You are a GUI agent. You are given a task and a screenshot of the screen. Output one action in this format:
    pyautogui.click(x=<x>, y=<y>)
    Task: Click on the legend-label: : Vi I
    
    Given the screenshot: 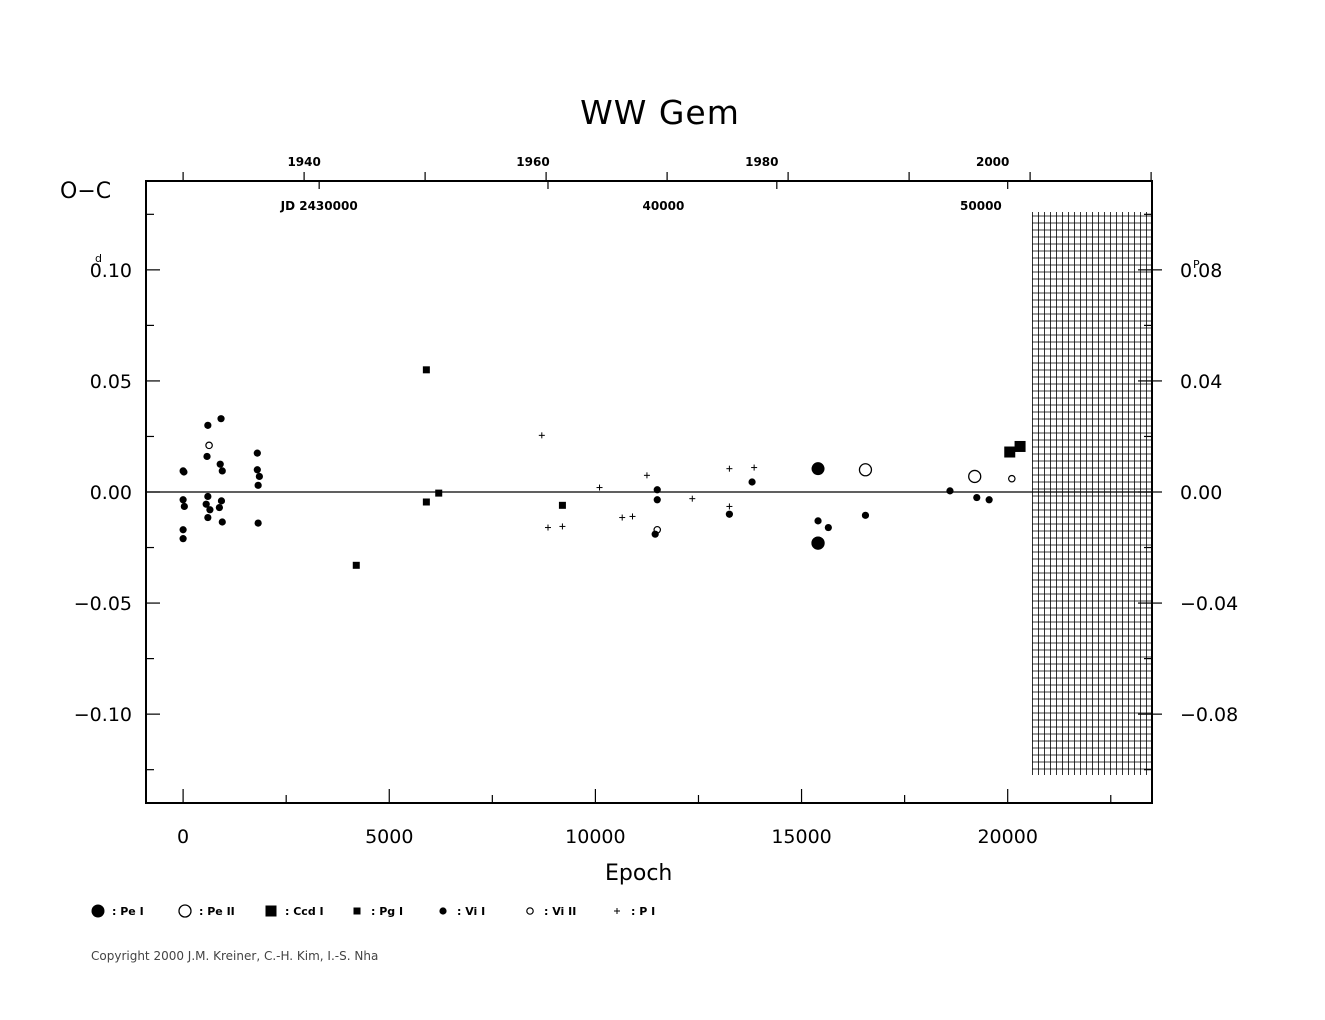 What is the action you would take?
    pyautogui.click(x=471, y=911)
    